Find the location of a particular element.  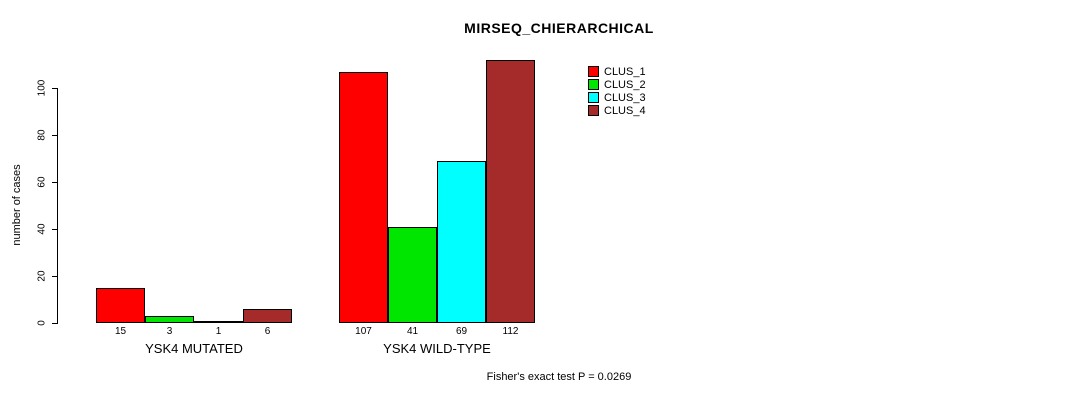

bar-value-label: 3 is located at coordinates (169, 331).